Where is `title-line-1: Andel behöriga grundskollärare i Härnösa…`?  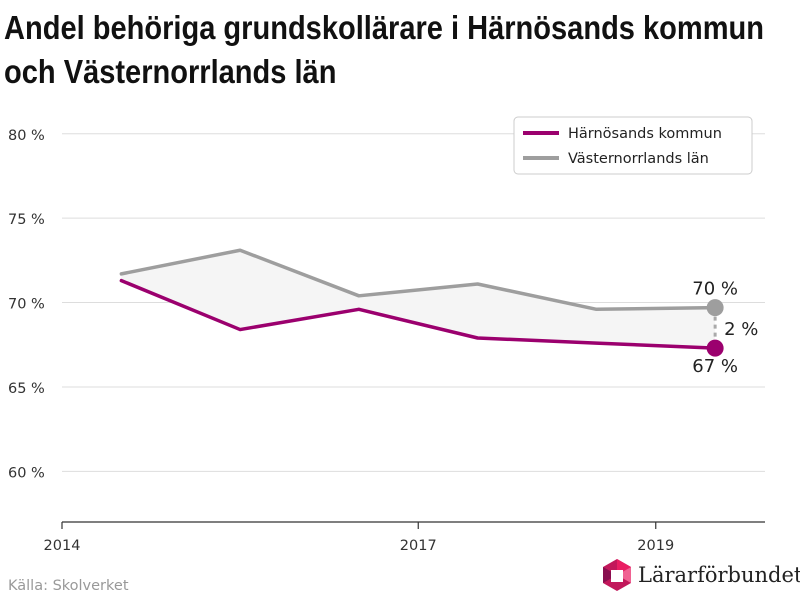
title-line-1: Andel behöriga grundskollärare i Härnösa… is located at coordinates (384, 27).